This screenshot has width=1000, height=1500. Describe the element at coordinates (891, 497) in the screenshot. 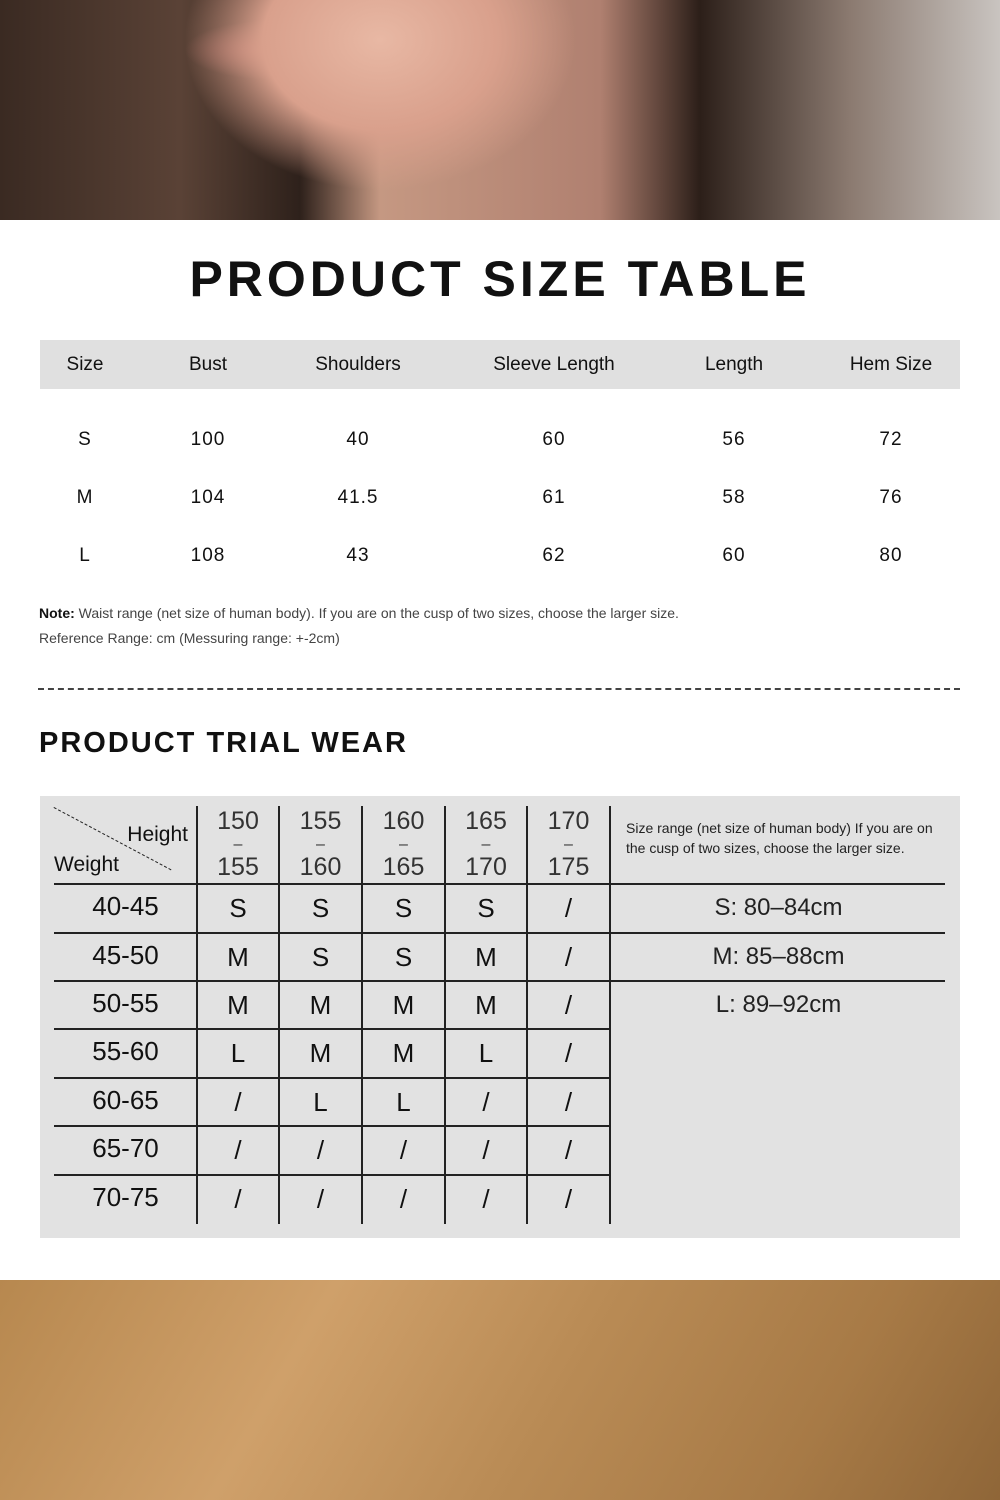

I see `size-table-cell: 76` at that location.